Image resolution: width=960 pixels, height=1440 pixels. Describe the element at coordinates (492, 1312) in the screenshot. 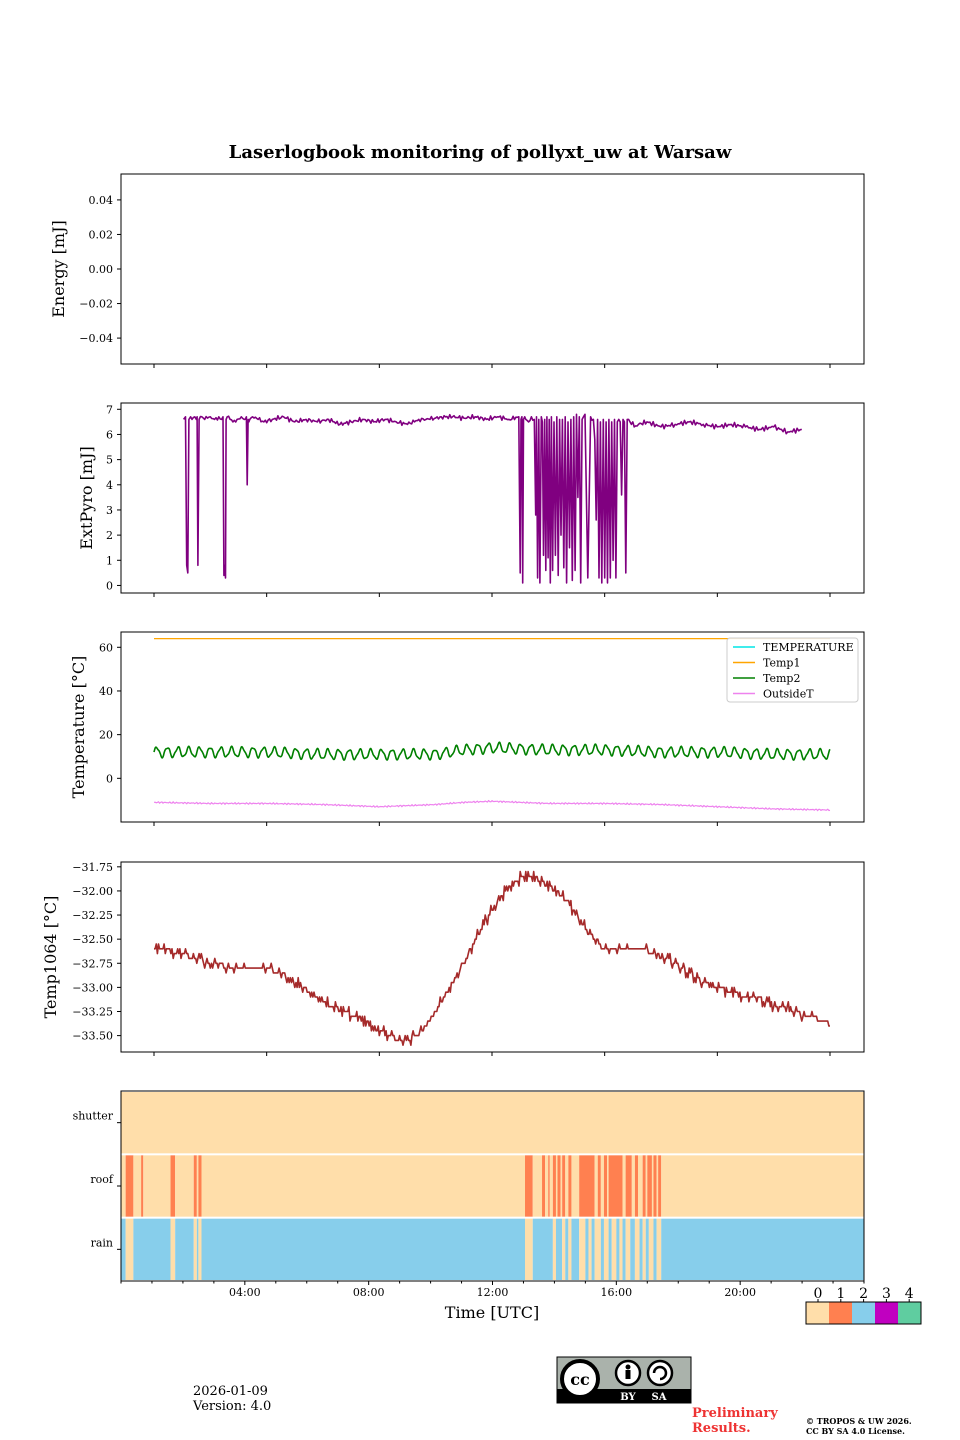

I see `x-axis-label: Time [UTC]` at that location.